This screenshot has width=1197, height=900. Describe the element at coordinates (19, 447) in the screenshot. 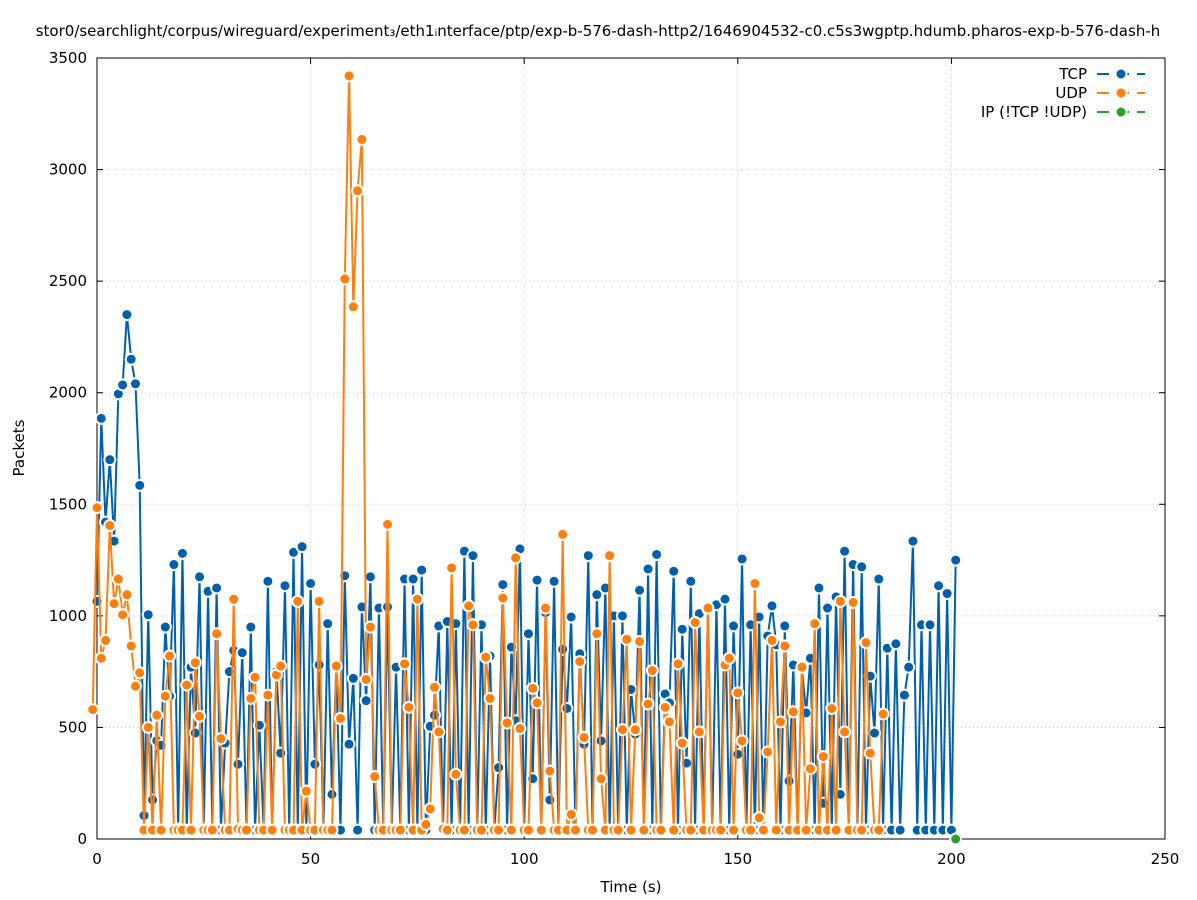

I see `y-axis-label: Packets` at that location.